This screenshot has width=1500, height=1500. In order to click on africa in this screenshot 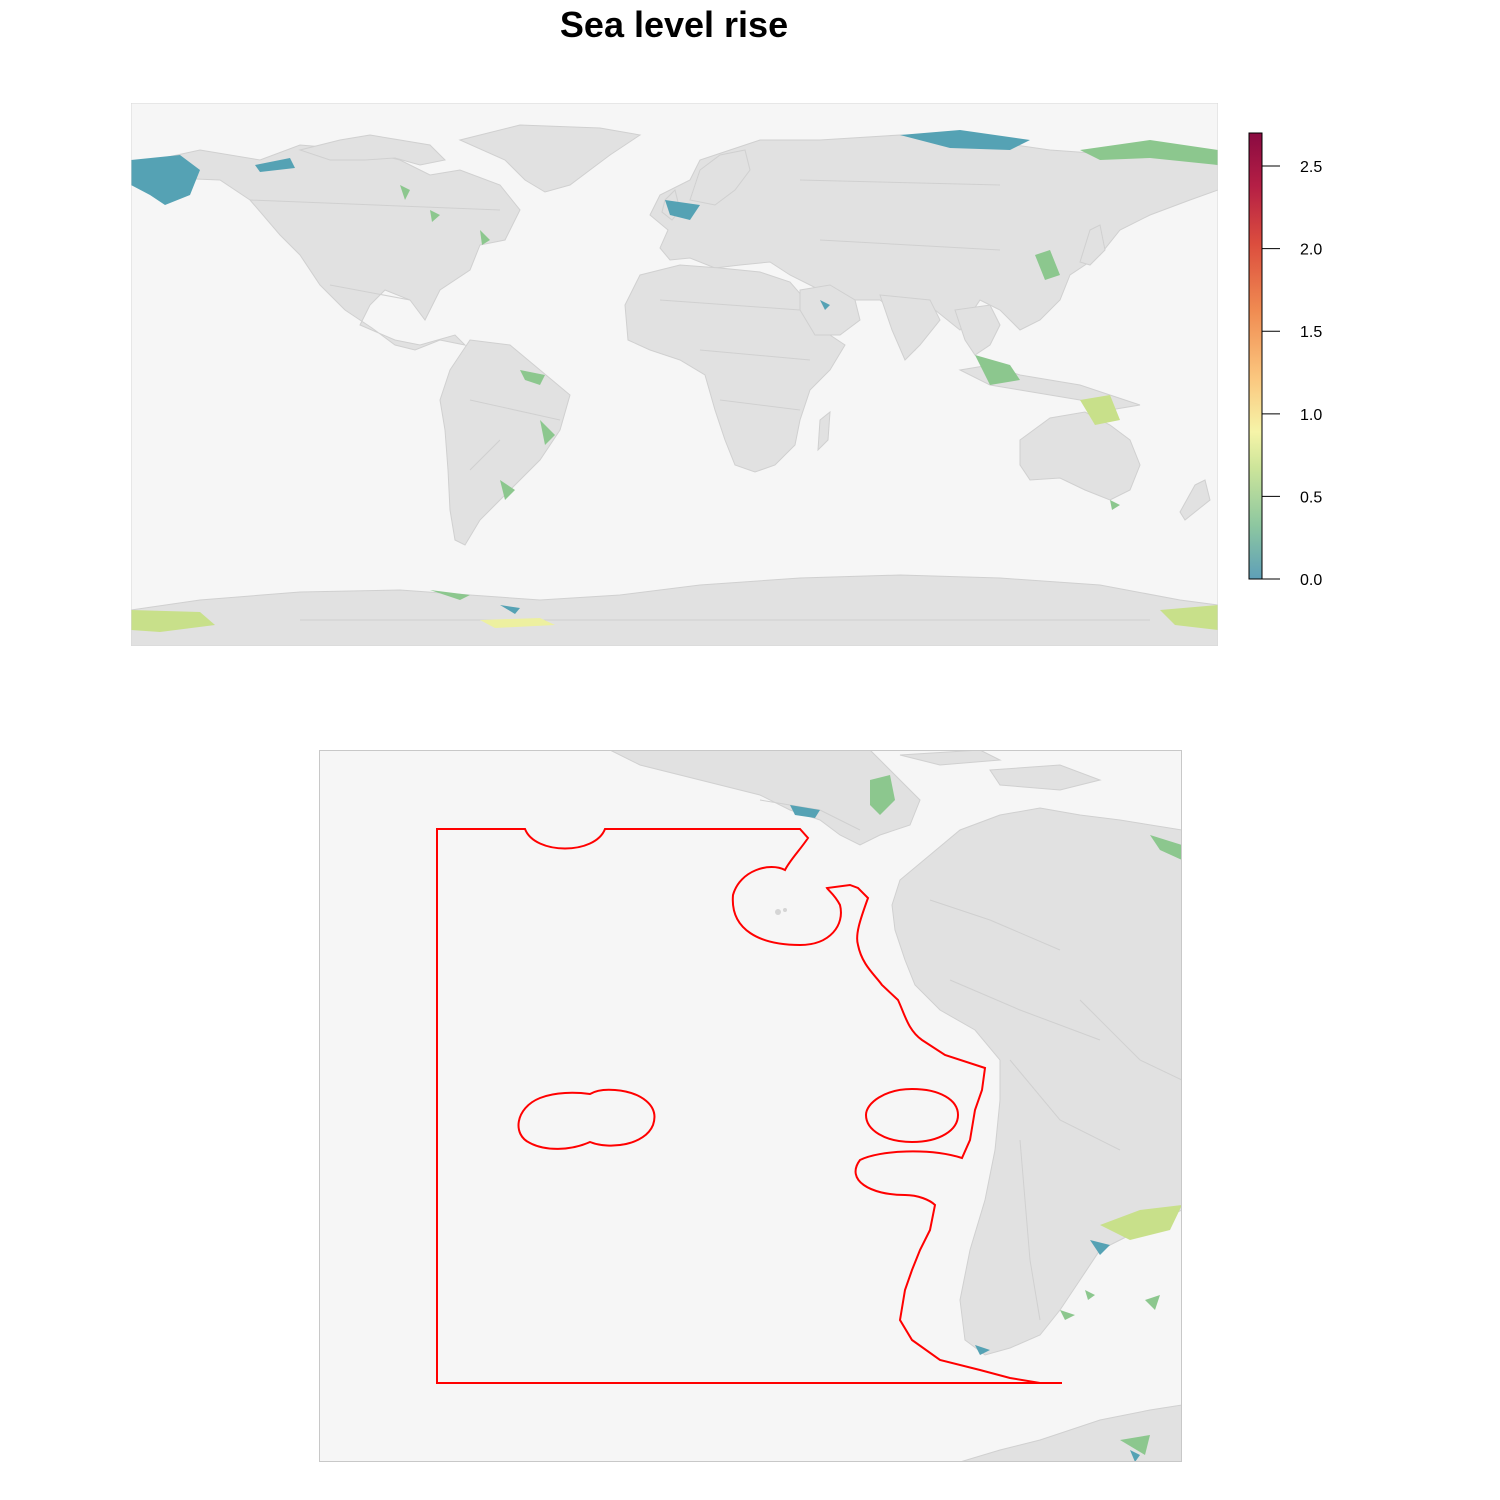, I will do `click(735, 368)`.